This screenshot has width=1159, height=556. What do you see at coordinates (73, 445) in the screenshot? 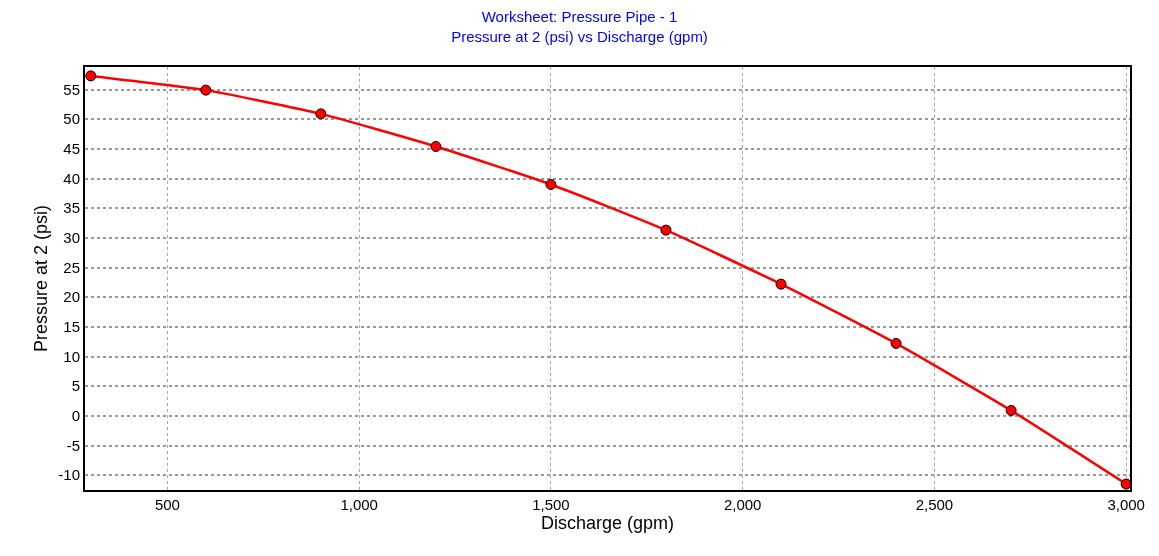
I see `y-tick-label: -5` at bounding box center [73, 445].